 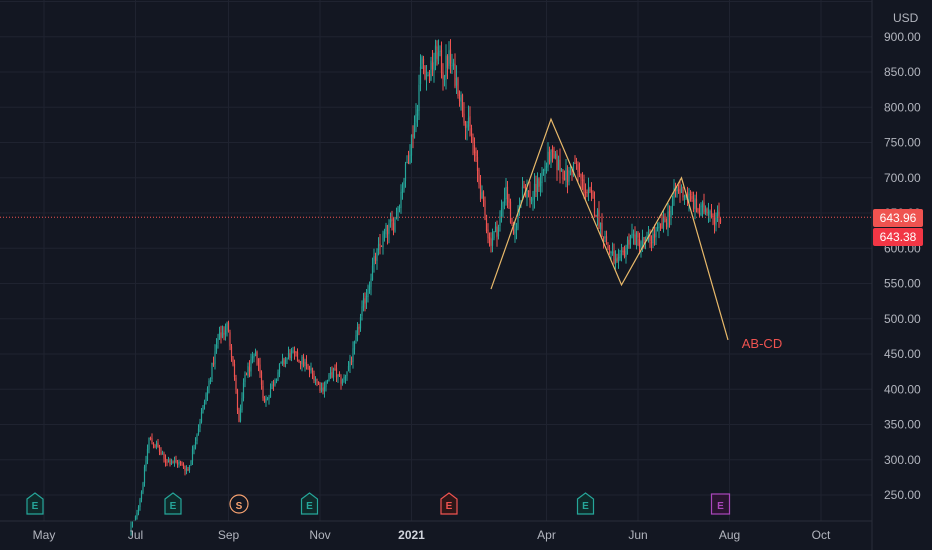 I want to click on price-tick-label: 400.00, so click(x=902, y=389).